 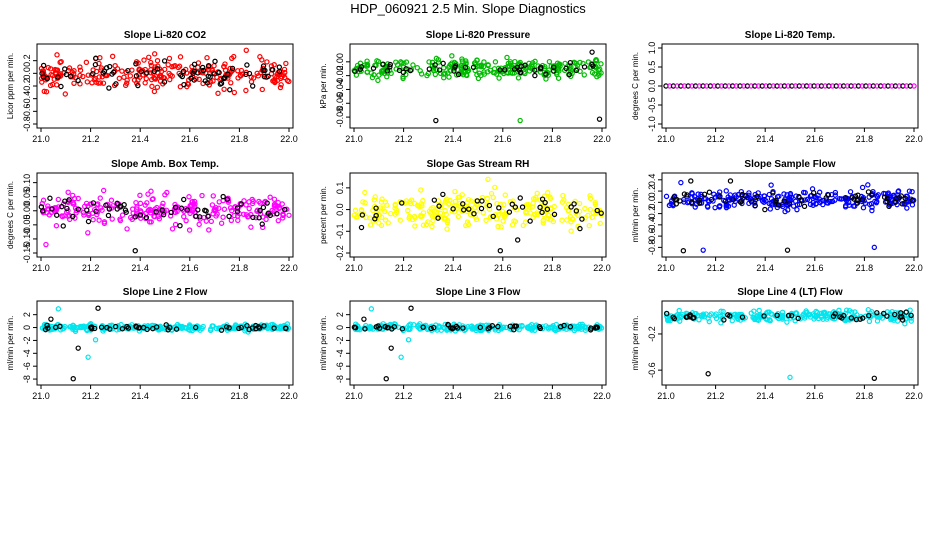 What do you see at coordinates (340, 253) in the screenshot?
I see `y-tick-label: -0.2` at bounding box center [340, 253].